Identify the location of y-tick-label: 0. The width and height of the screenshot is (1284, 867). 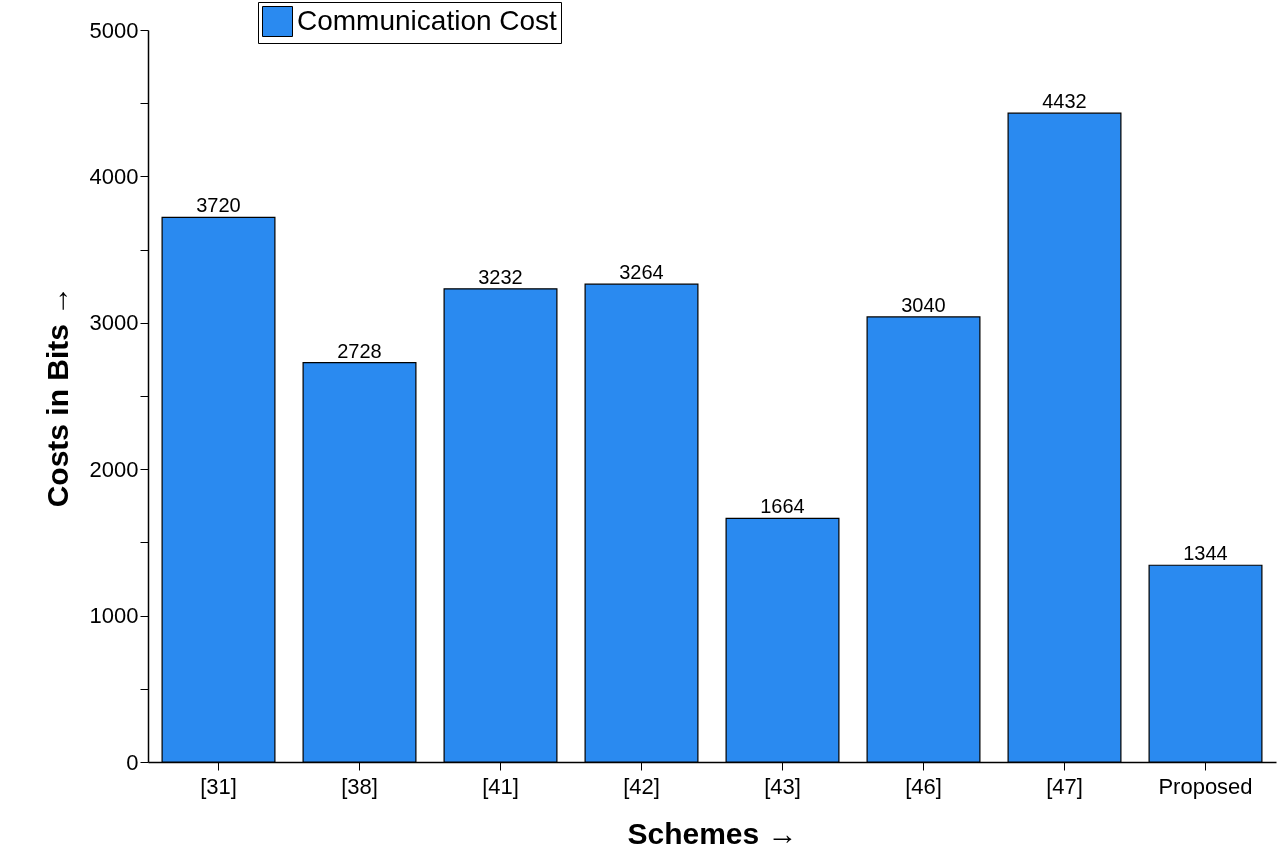
(132, 762).